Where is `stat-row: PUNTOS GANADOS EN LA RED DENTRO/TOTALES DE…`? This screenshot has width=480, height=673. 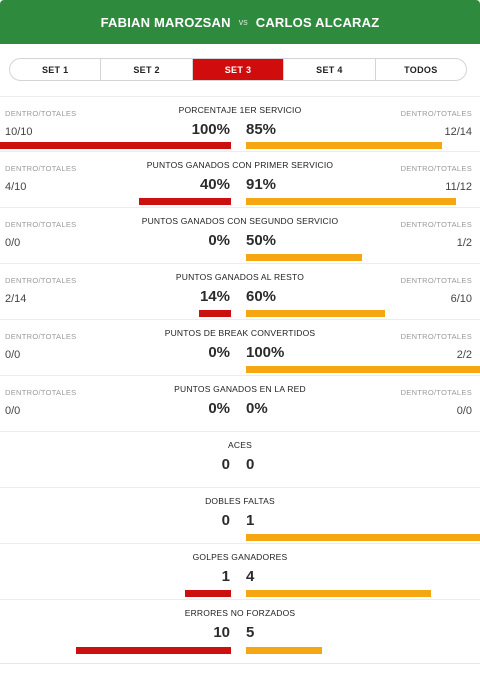
stat-row: PUNTOS GANADOS EN LA RED DENTRO/TOTALES DE… is located at coordinates (240, 404).